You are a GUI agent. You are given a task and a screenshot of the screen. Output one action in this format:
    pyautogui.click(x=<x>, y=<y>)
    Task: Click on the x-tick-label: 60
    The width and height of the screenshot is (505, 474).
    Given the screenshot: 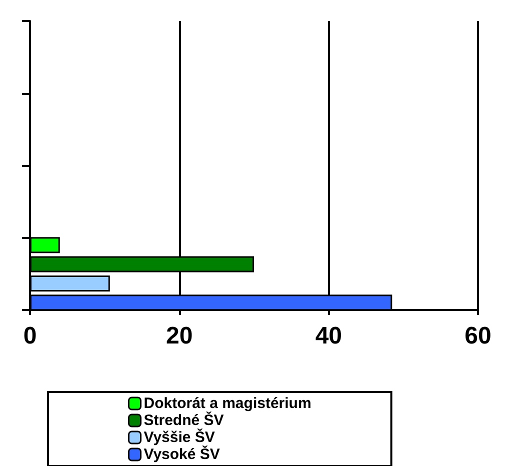 What is the action you would take?
    pyautogui.click(x=478, y=336)
    